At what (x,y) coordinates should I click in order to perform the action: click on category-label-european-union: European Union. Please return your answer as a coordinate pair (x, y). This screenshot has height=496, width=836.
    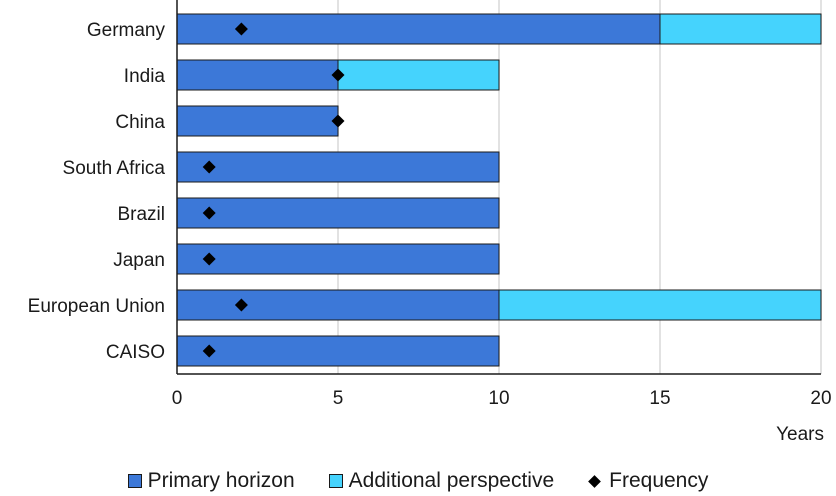
    Looking at the image, I should click on (96, 306).